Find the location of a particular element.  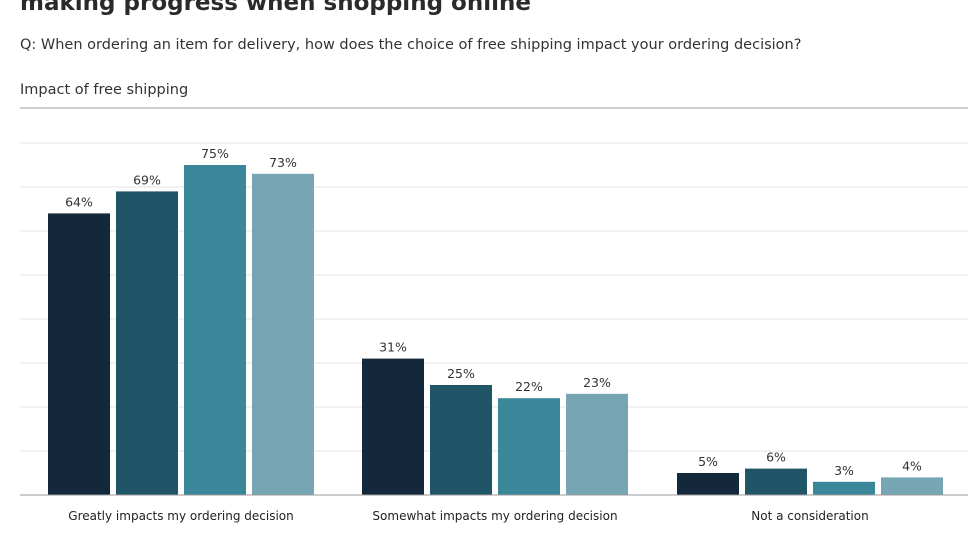

data-label: 5% is located at coordinates (708, 461).